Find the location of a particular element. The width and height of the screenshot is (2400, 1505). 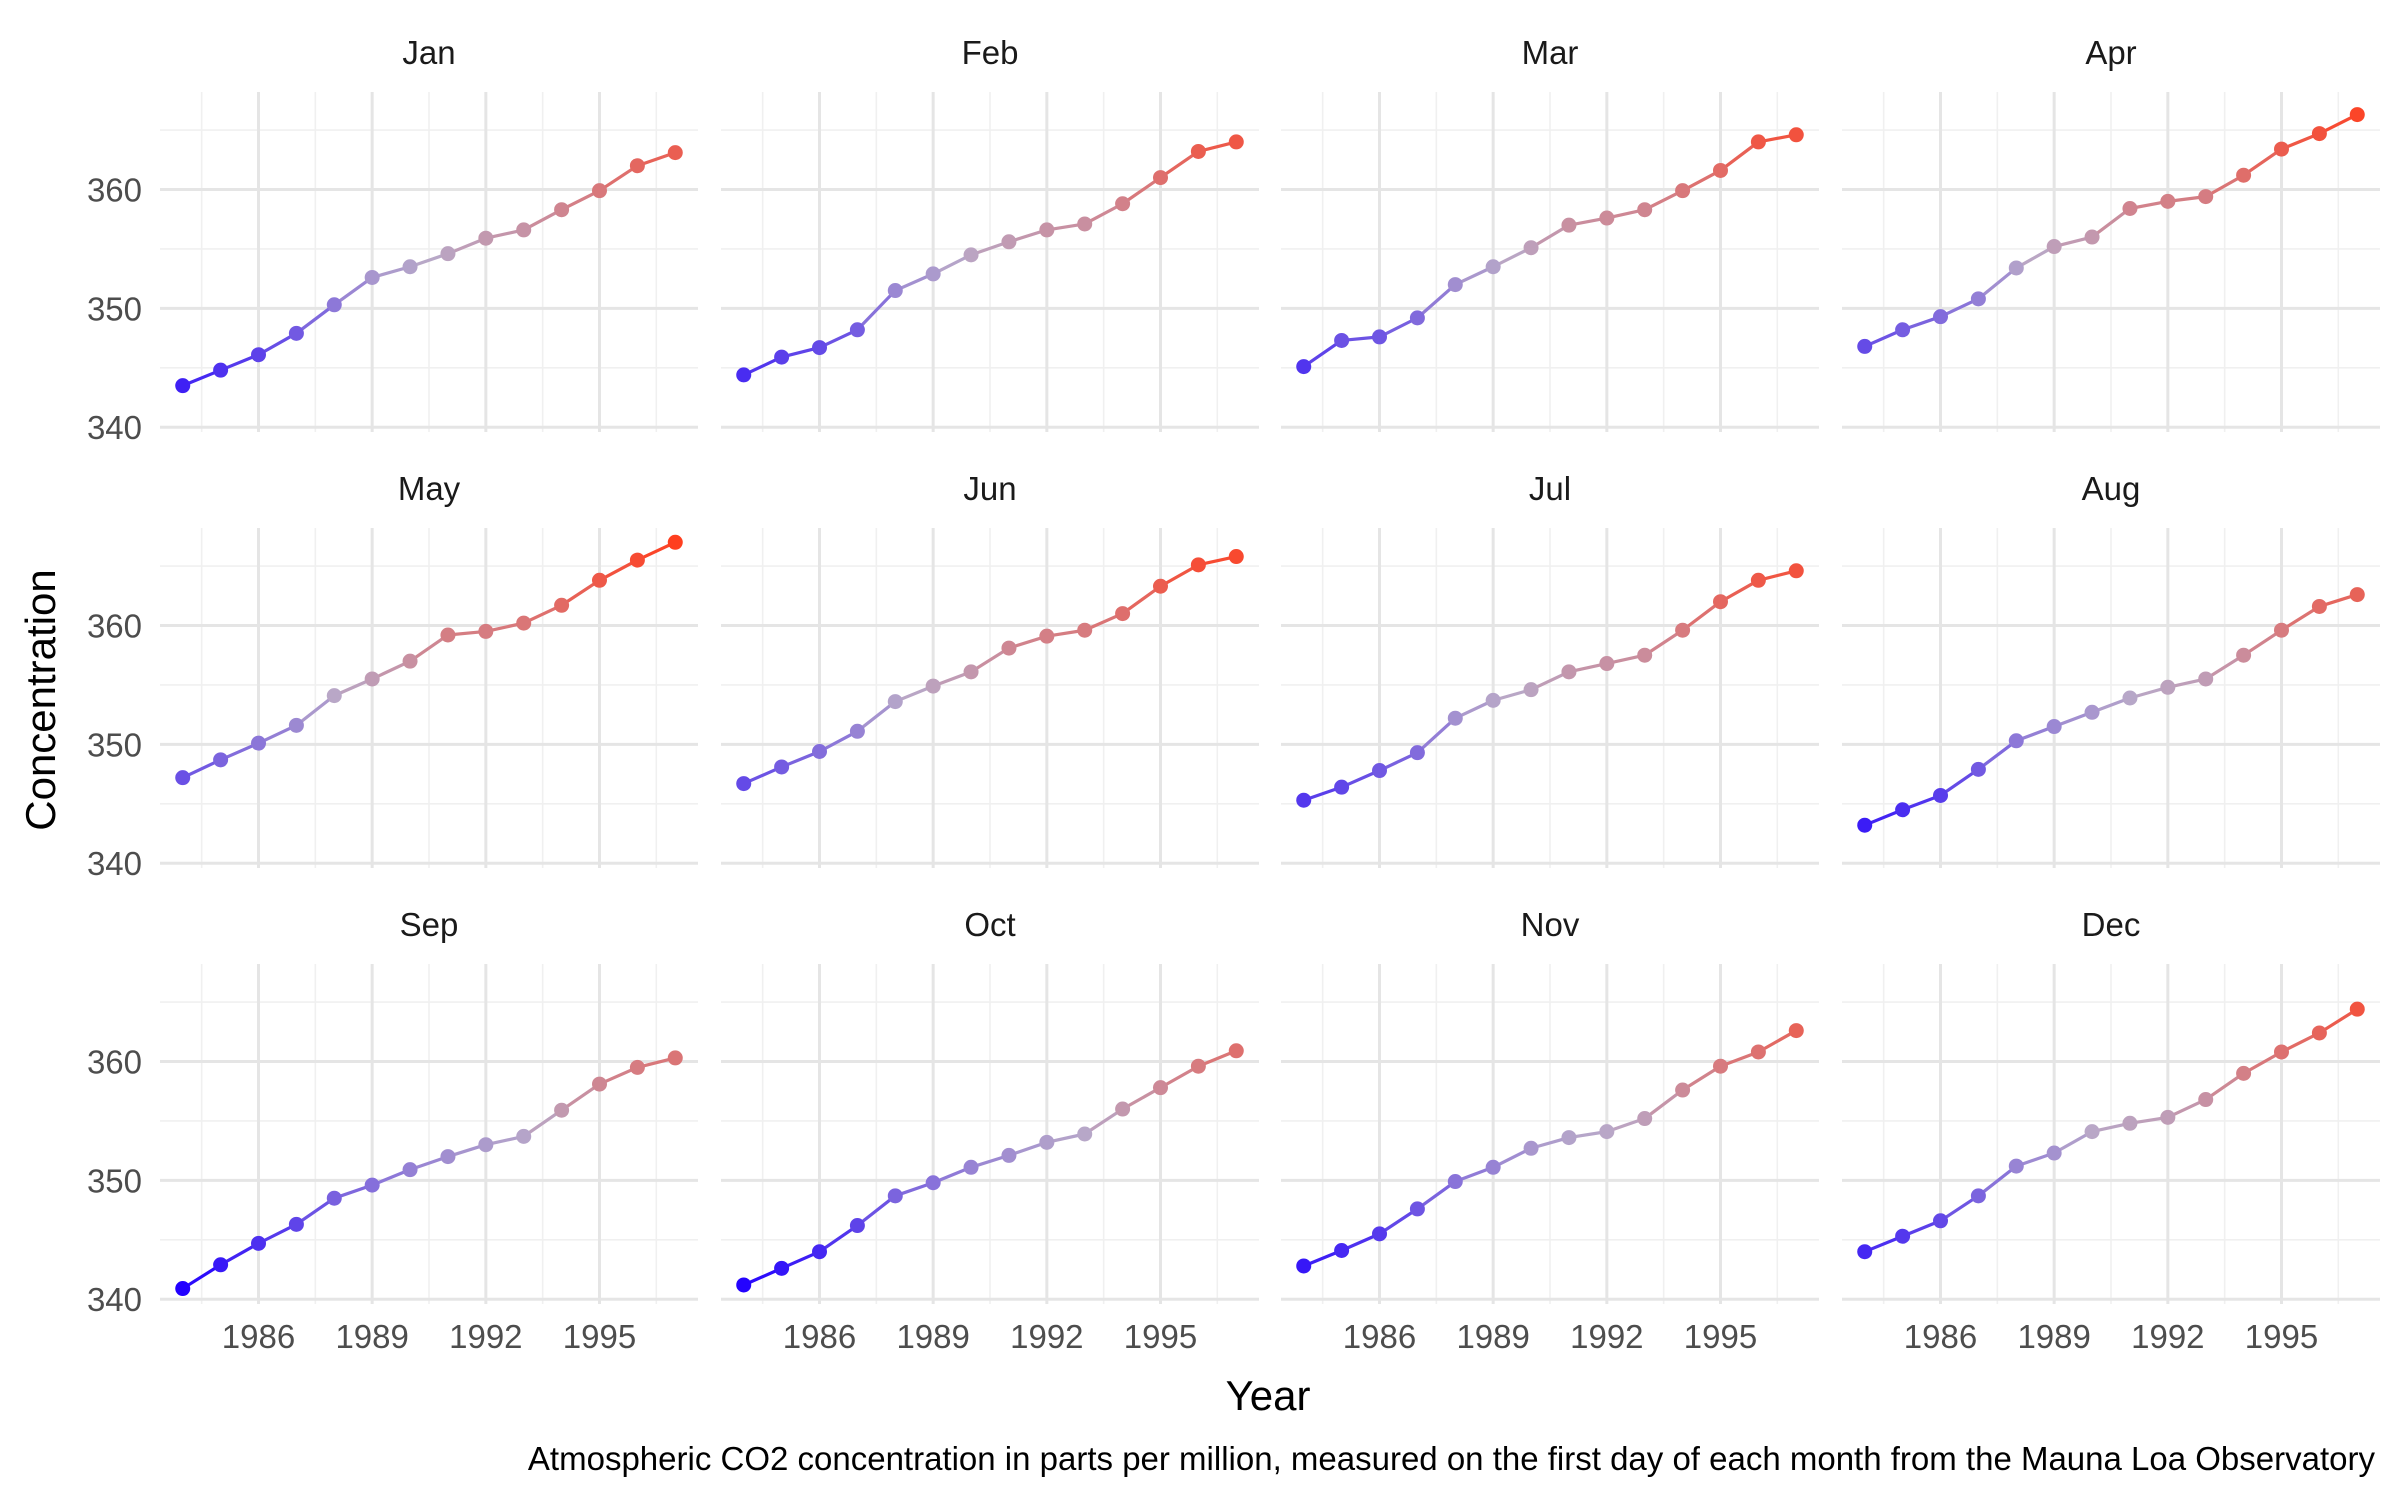

panel-title-dec: Dec is located at coordinates (2111, 924).